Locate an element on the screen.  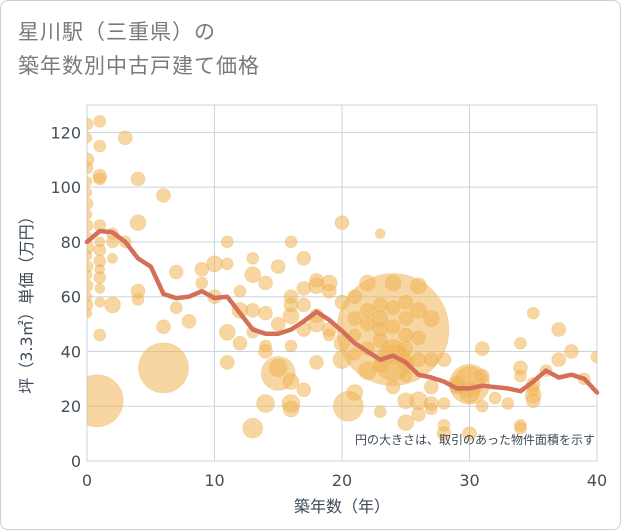
y-tick-label: 40 is located at coordinates (71, 351).